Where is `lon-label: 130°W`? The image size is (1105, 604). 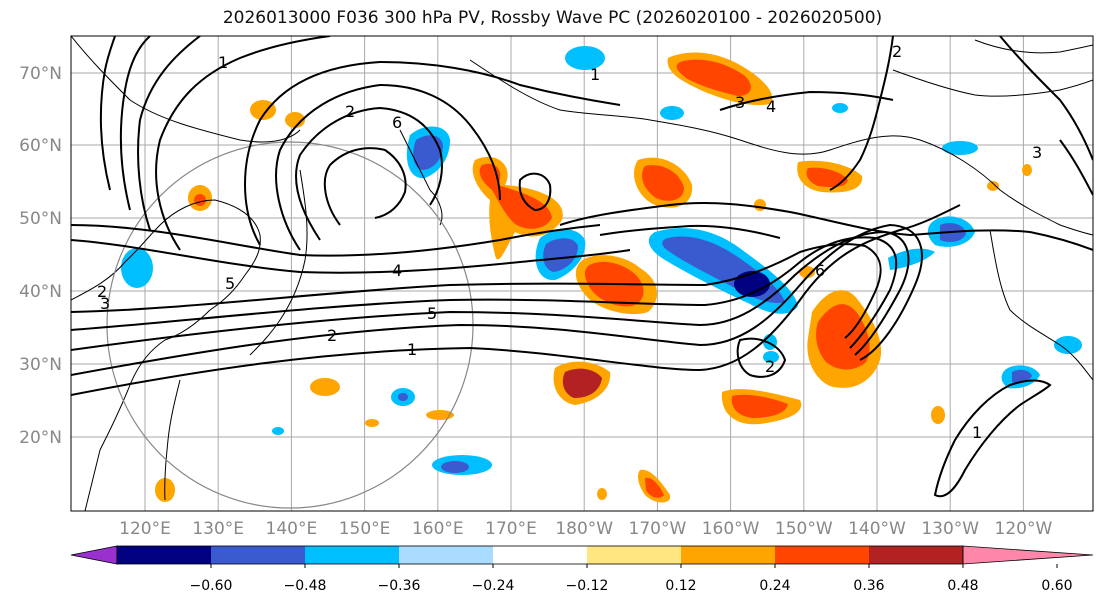
lon-label: 130°W is located at coordinates (950, 529).